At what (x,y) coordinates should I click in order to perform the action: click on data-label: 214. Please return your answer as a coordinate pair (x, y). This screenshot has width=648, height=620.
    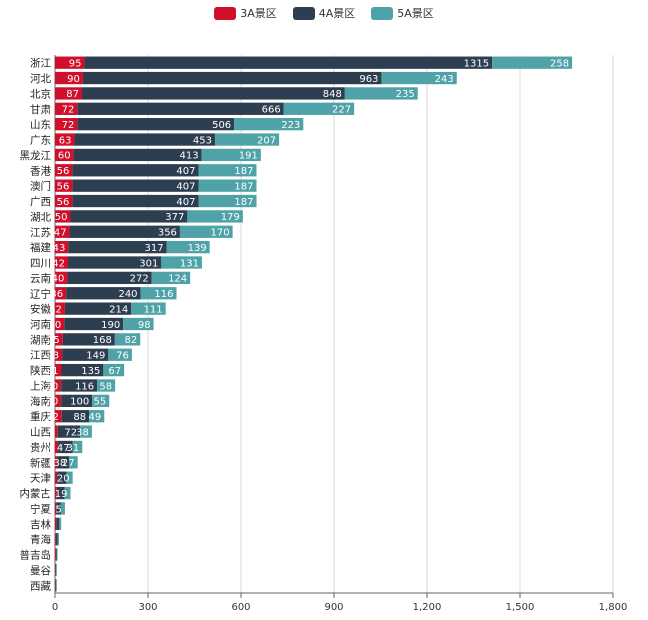
    Looking at the image, I should click on (118, 309).